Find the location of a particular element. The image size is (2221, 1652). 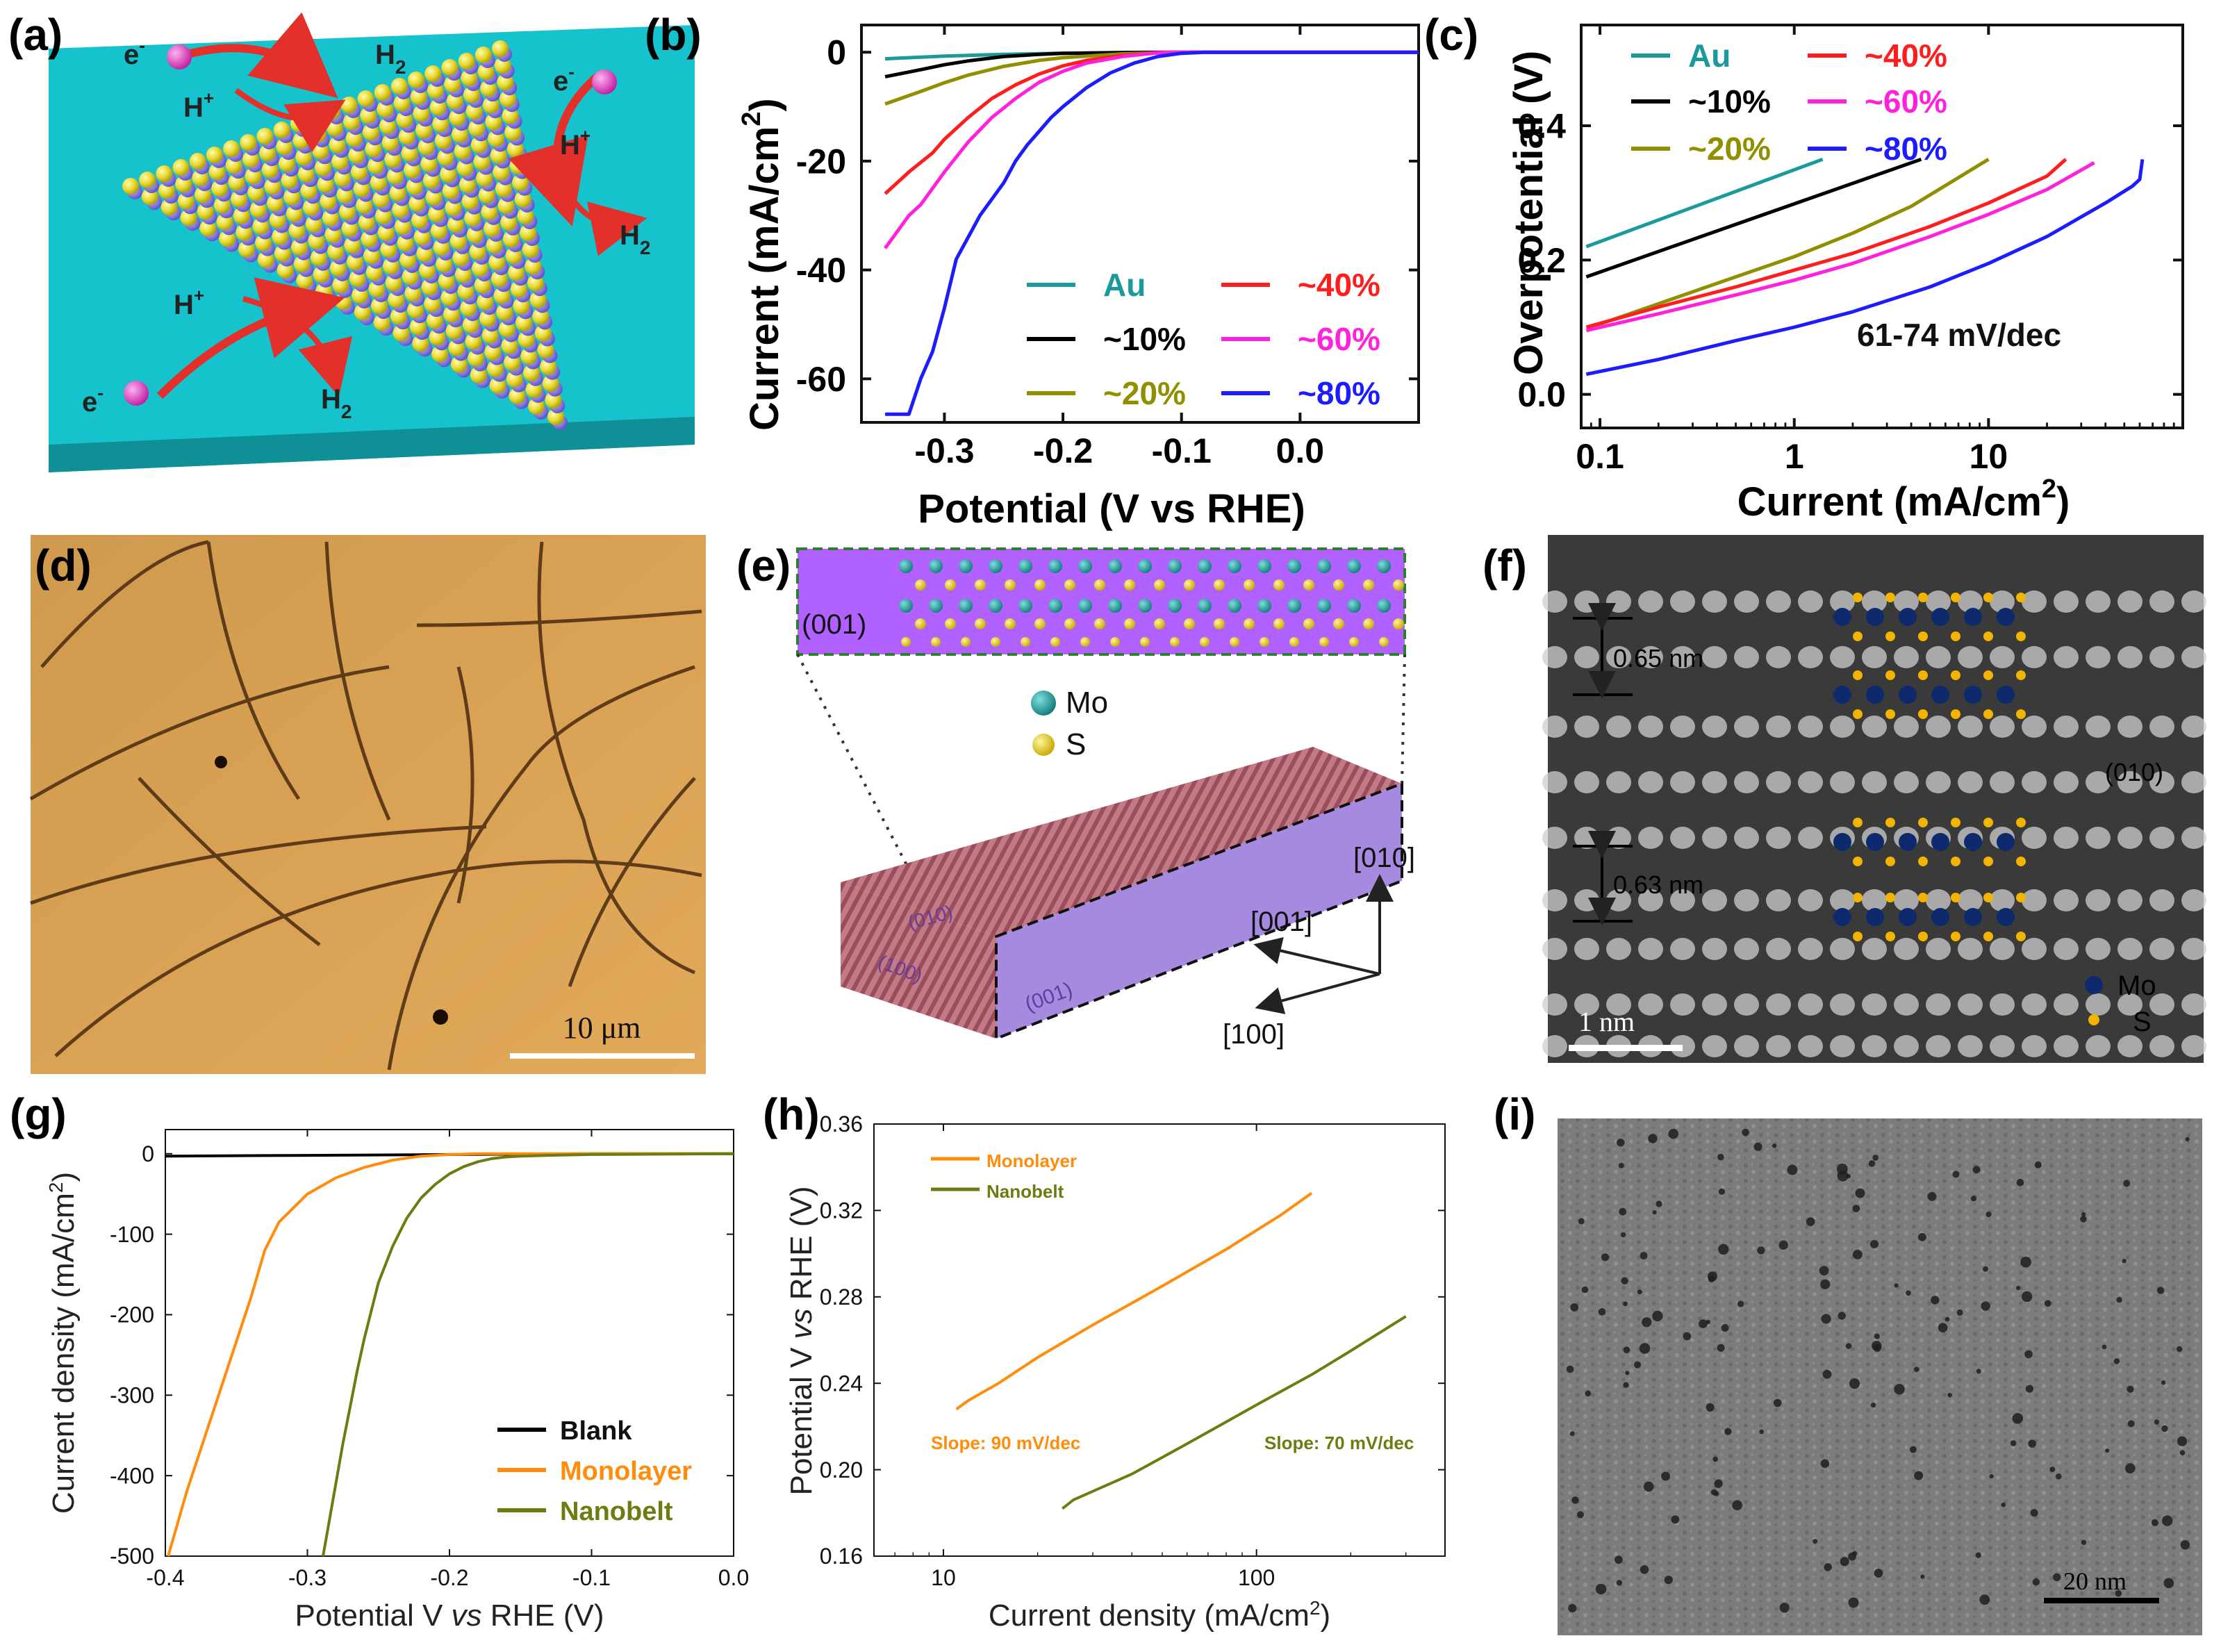

y-axis-title-close: ) is located at coordinates (64, 1177).